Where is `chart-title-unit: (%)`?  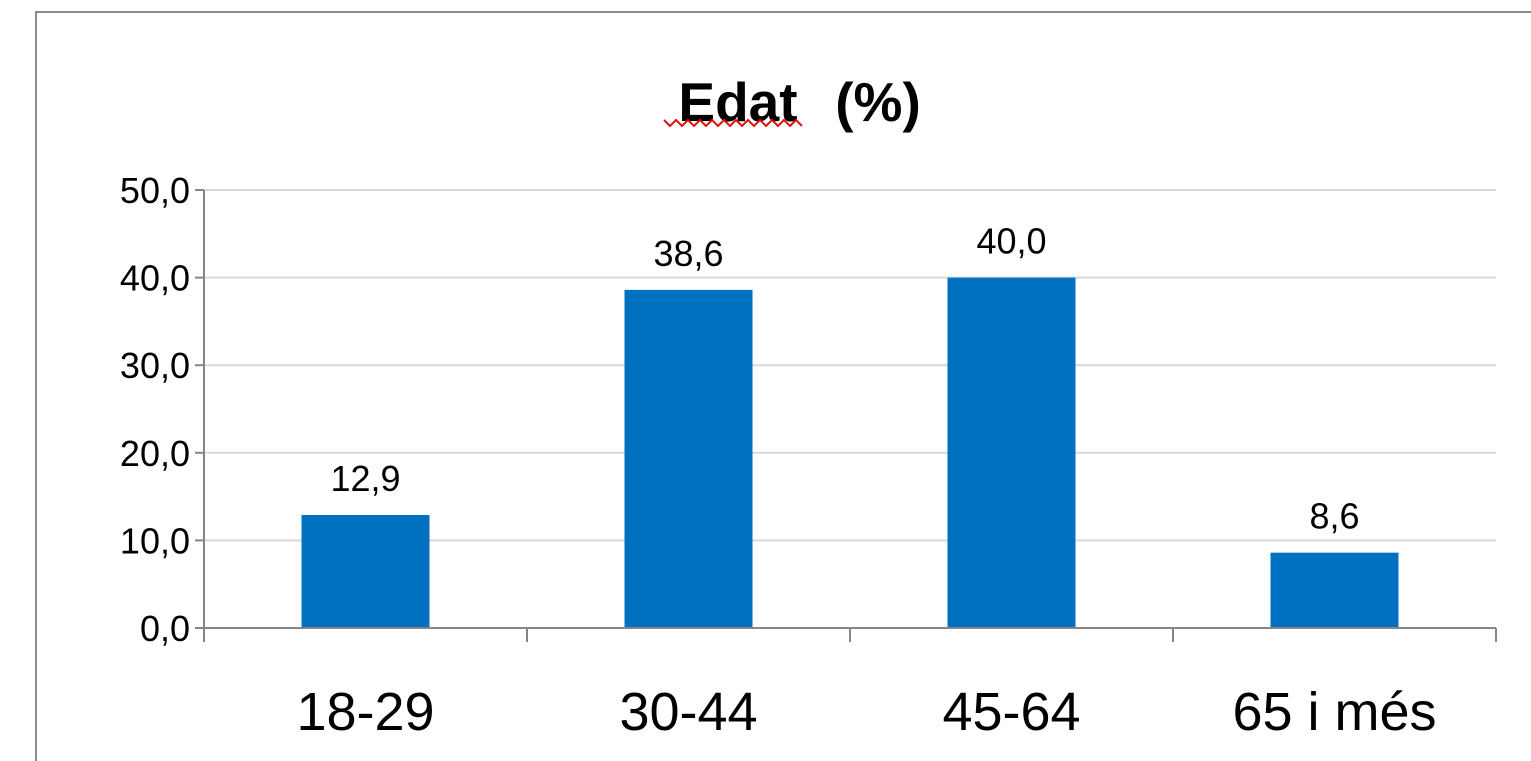 chart-title-unit: (%) is located at coordinates (878, 102).